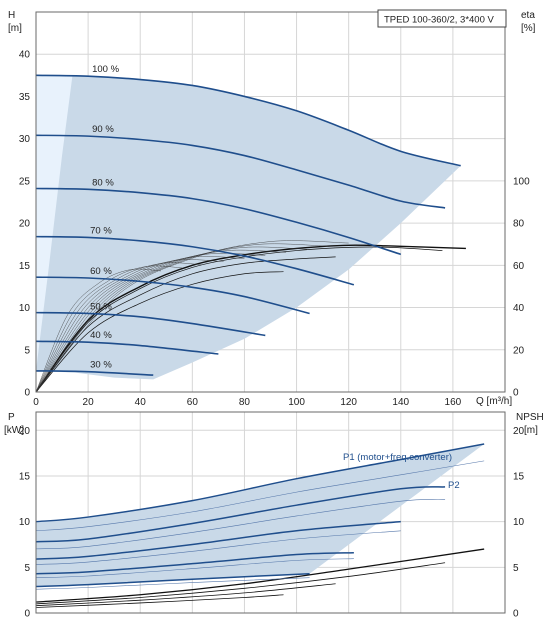 The height and width of the screenshot is (633, 554). I want to click on p-tick-label: 10, so click(25, 522).